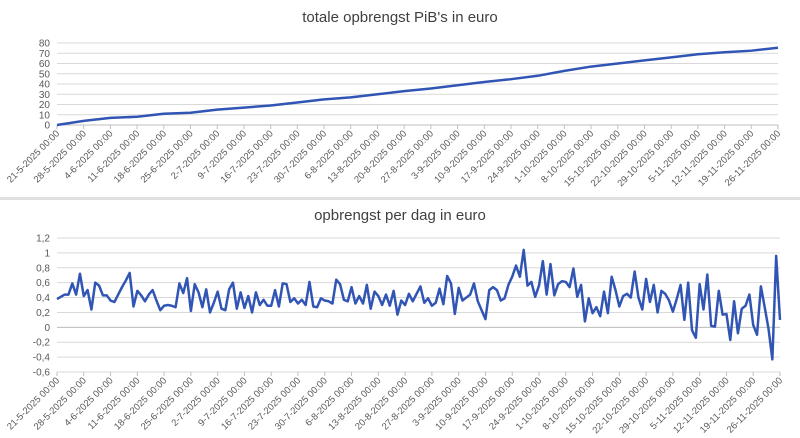 The width and height of the screenshot is (800, 438). Describe the element at coordinates (43, 268) in the screenshot. I see `y-tick-label: 0,8` at that location.